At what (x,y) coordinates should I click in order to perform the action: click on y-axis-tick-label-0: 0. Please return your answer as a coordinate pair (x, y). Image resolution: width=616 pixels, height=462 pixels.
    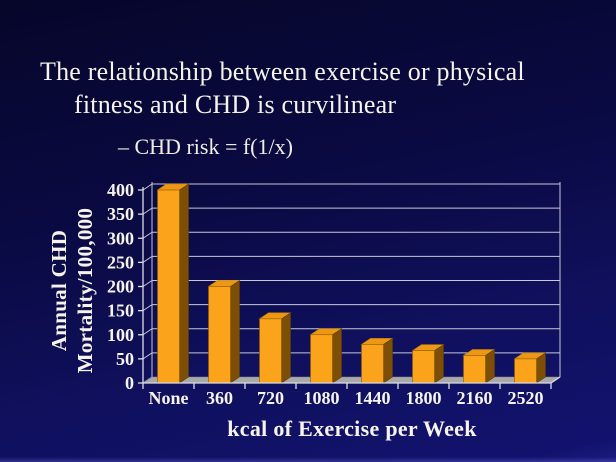
    Looking at the image, I should click on (129, 383).